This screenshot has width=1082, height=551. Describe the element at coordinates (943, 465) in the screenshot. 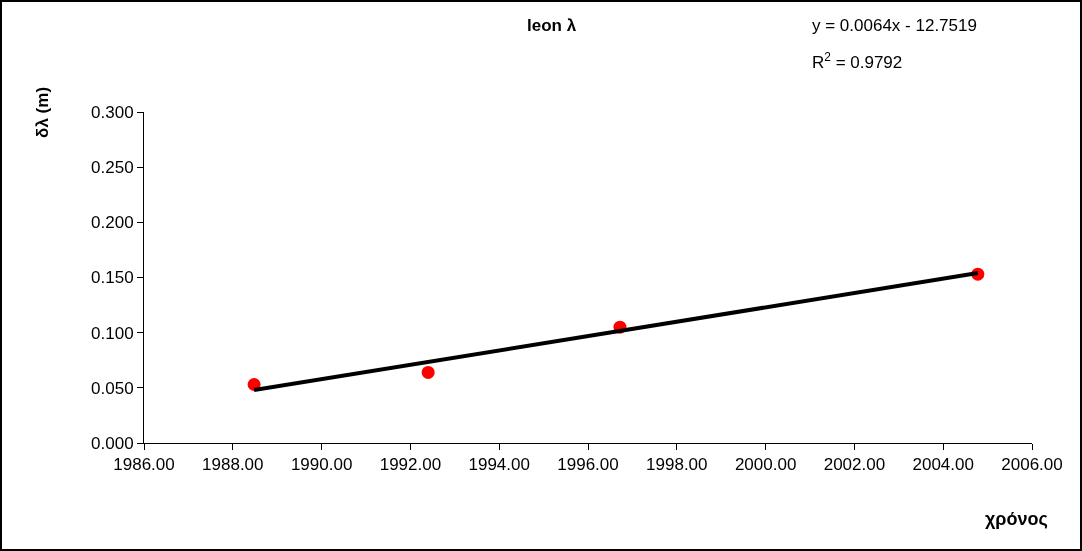

I see `x-tick-label: 2004.00` at that location.